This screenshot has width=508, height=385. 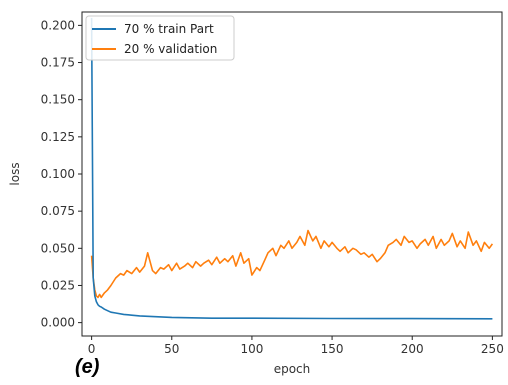 What do you see at coordinates (58, 323) in the screenshot?
I see `y-tick-label: 0.000` at bounding box center [58, 323].